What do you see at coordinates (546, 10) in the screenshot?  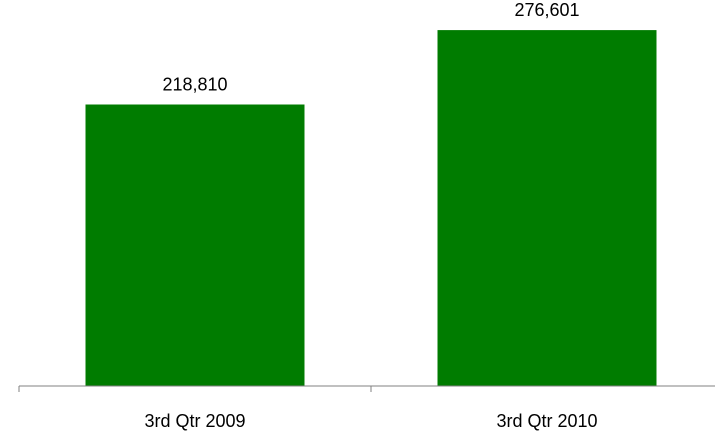 I see `value-label-2: 276,601` at bounding box center [546, 10].